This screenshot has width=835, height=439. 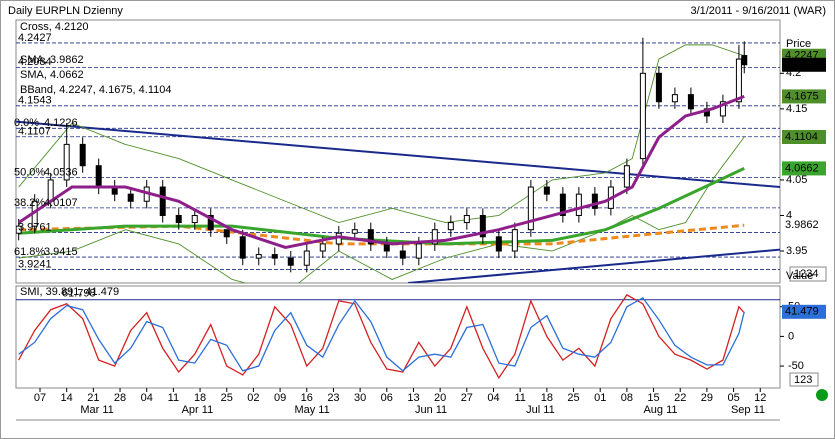 What do you see at coordinates (35, 101) in the screenshot?
I see `fib-label: 4.1543` at bounding box center [35, 101].